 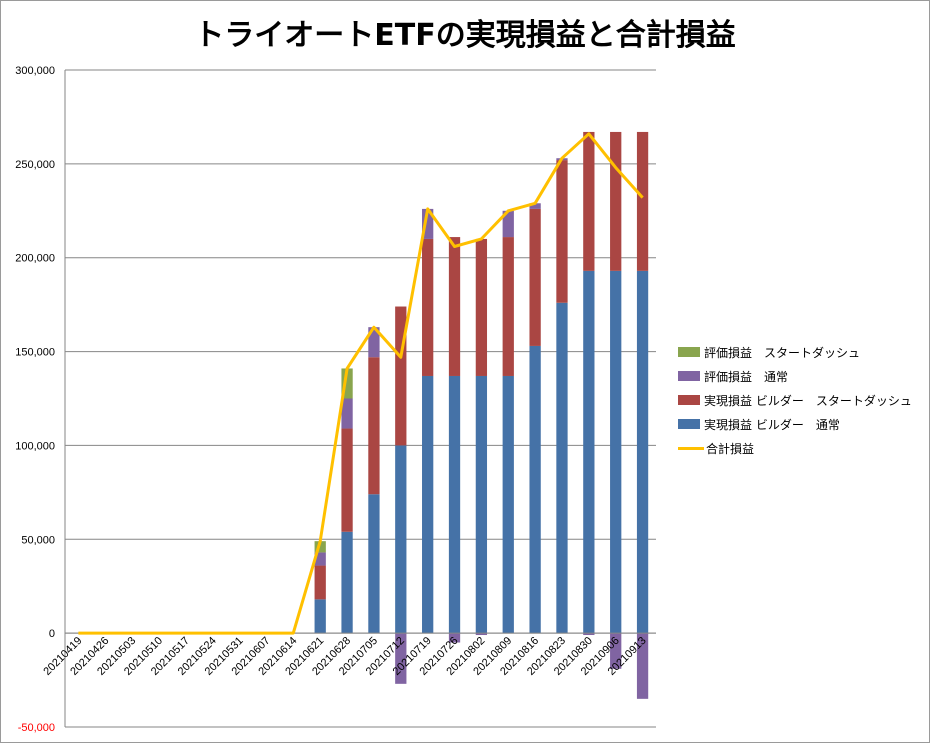 I want to click on y-tick-label: -50,000, so click(x=36, y=728).